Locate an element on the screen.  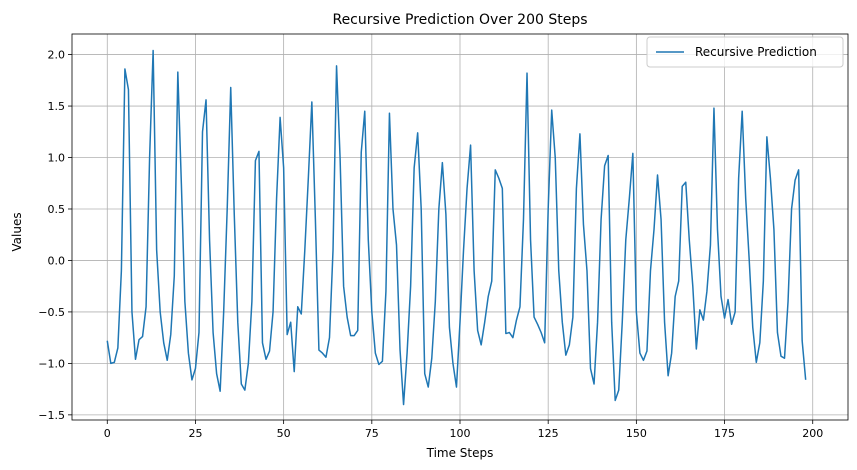
y-tick-label: 0.0 is located at coordinates (57, 260).